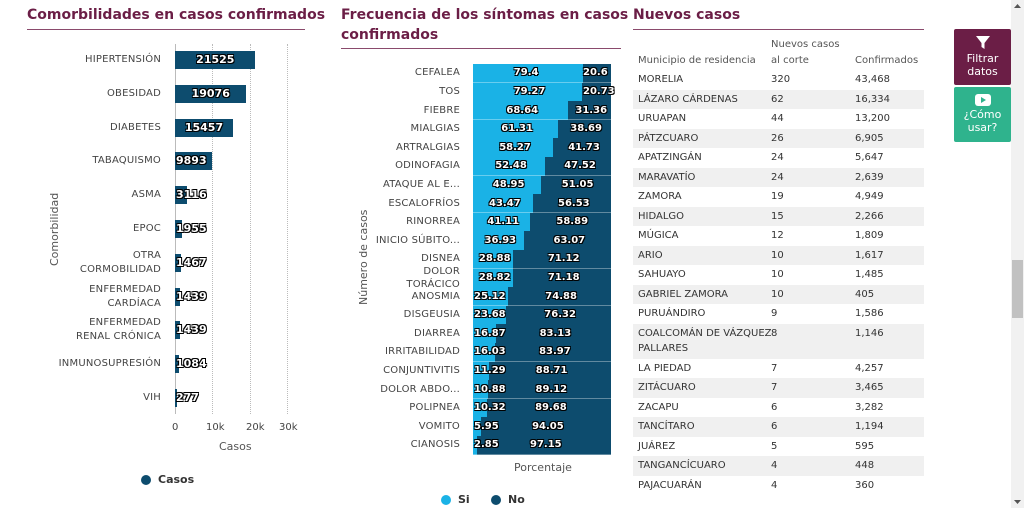  Describe the element at coordinates (433, 284) in the screenshot. I see `symptom-label: TORÁCICO` at that location.